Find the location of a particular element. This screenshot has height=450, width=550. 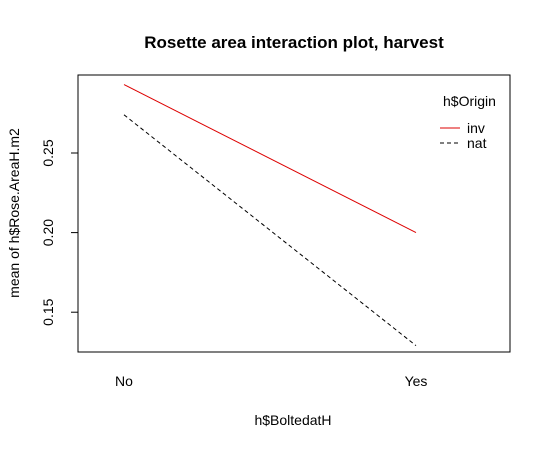

y-axis: 0.15 0.20 0.25 is located at coordinates (59, 232).